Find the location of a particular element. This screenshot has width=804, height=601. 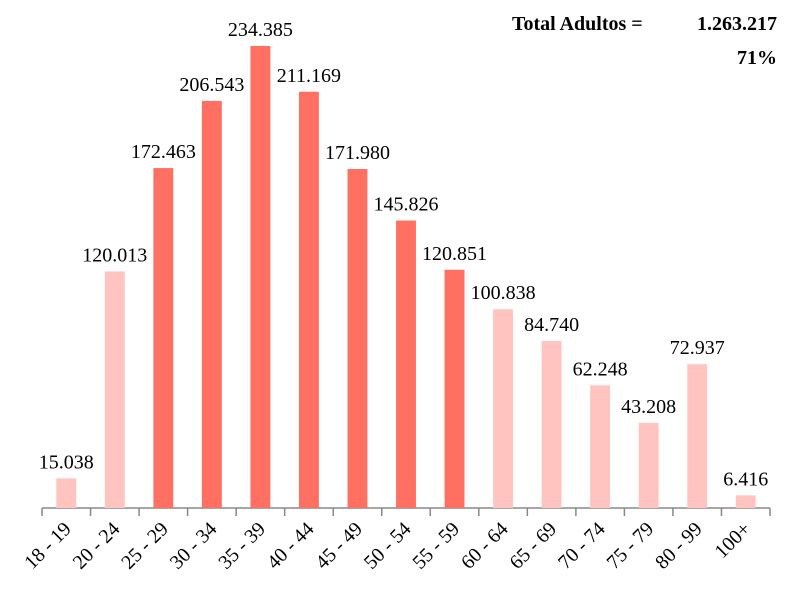

value-label: 172.463 is located at coordinates (163, 152).